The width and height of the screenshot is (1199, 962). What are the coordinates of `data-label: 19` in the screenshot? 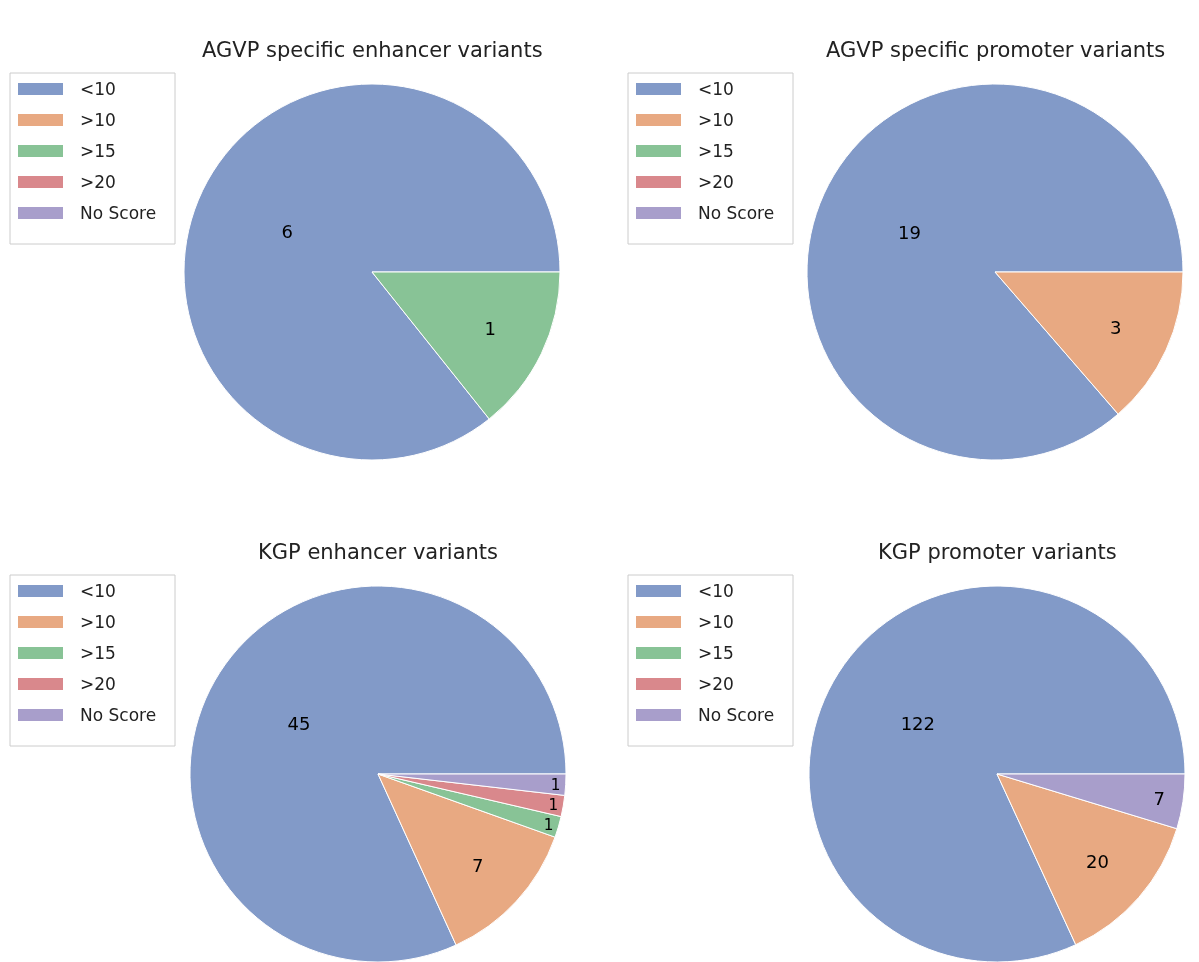 It's located at (909, 233).